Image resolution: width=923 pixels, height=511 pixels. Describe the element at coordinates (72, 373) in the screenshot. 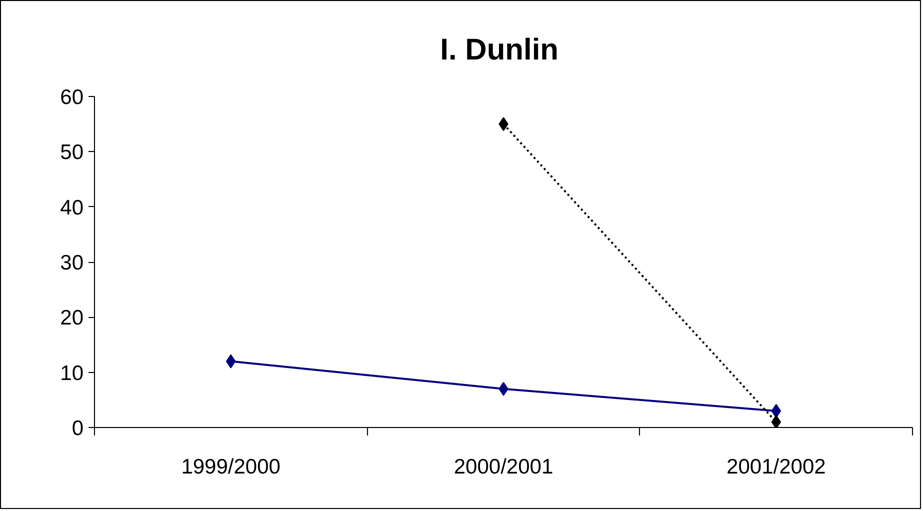

I see `y-tick-label: 10` at that location.